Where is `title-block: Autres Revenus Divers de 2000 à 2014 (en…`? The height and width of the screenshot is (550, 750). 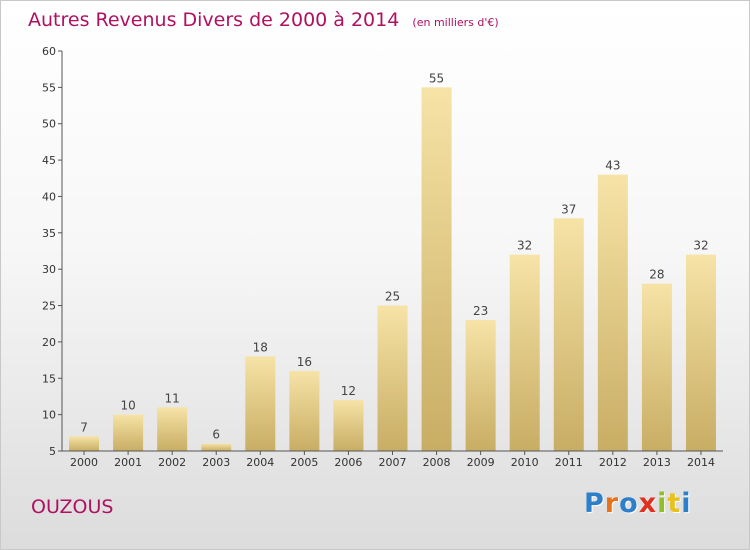
title-block: Autres Revenus Divers de 2000 à 2014 (en… is located at coordinates (263, 20).